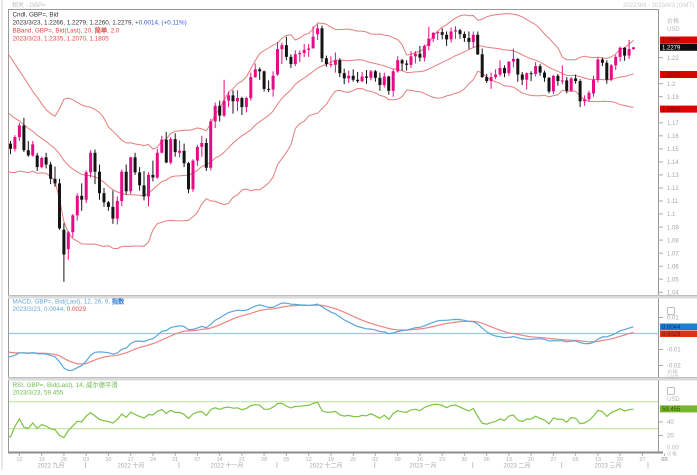 This screenshot has width=697, height=475. Describe the element at coordinates (226, 466) in the screenshot. I see `svg-text: 2022 十一月` at that location.